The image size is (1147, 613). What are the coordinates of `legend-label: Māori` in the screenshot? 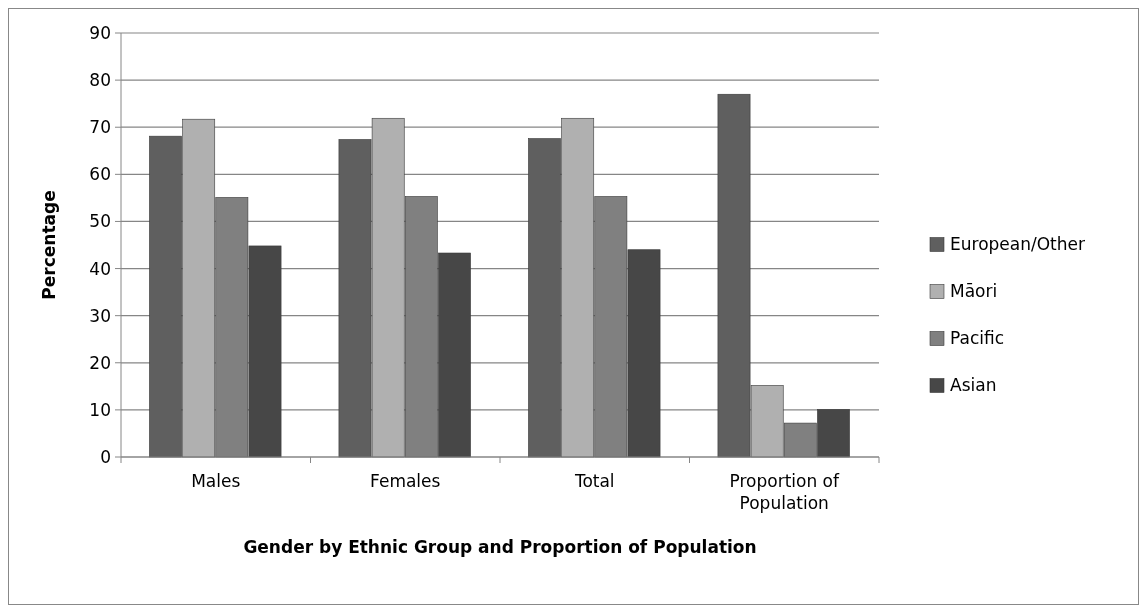 It's located at (974, 291).